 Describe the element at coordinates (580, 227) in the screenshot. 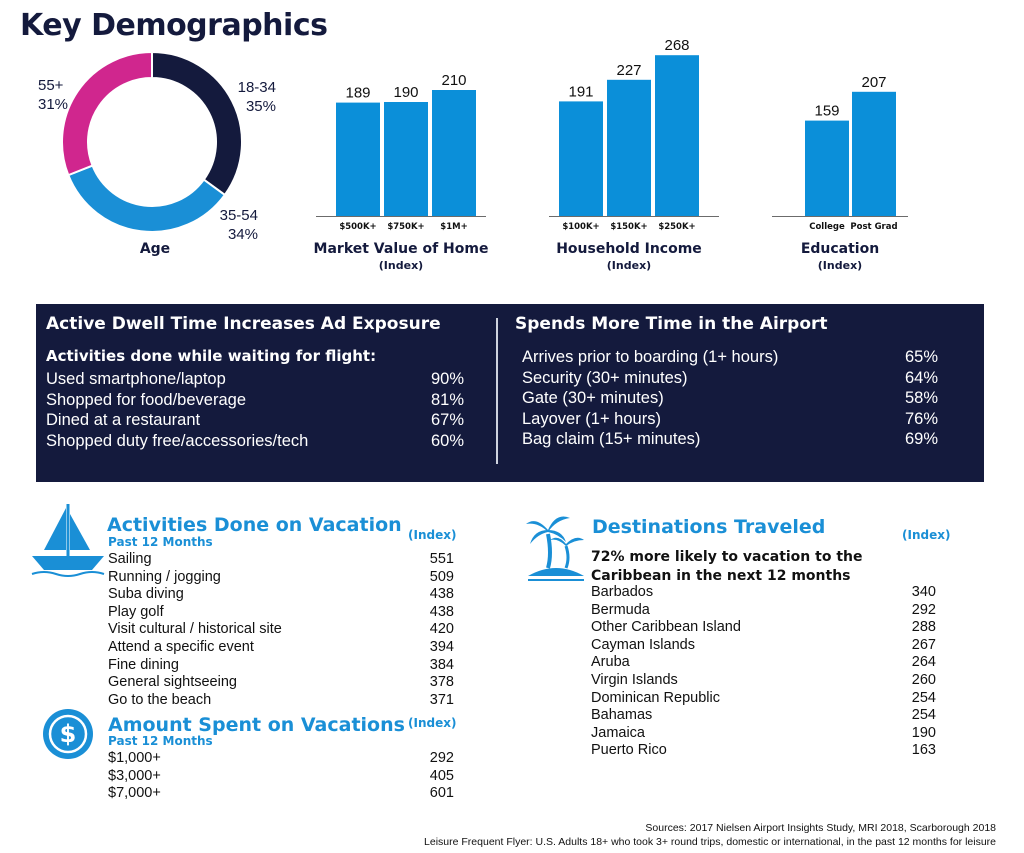

I see `bar-category-label: $100K+` at that location.